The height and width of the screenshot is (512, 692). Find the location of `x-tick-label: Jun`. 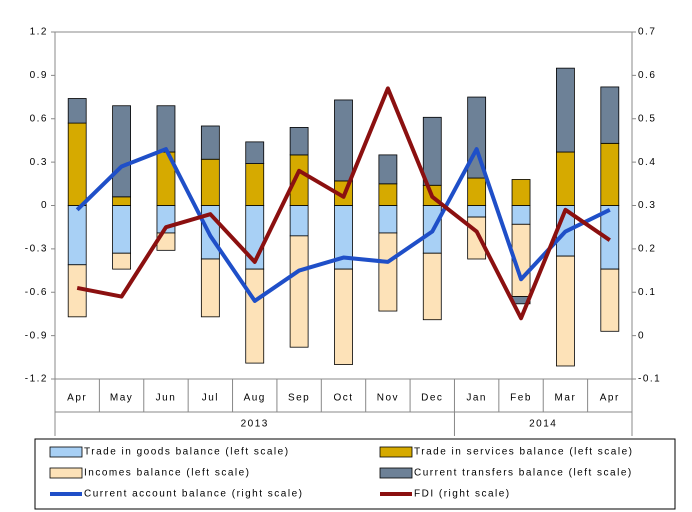

x-tick-label: Jun is located at coordinates (166, 398).